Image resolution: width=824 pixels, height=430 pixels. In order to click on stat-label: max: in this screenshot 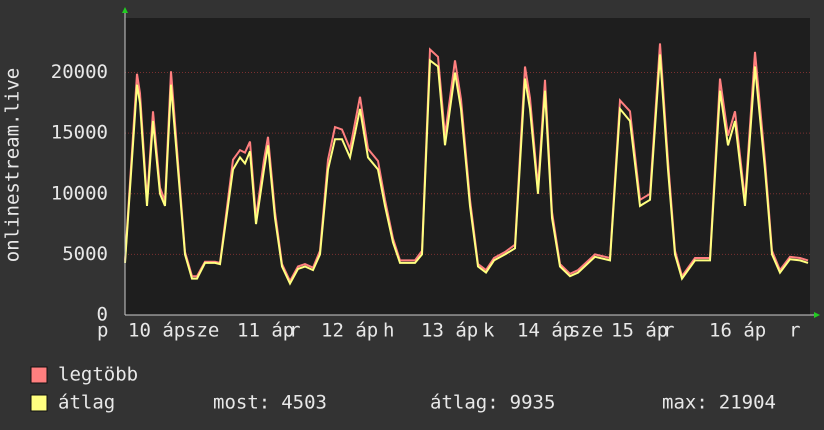, I will do `click(685, 403)`.